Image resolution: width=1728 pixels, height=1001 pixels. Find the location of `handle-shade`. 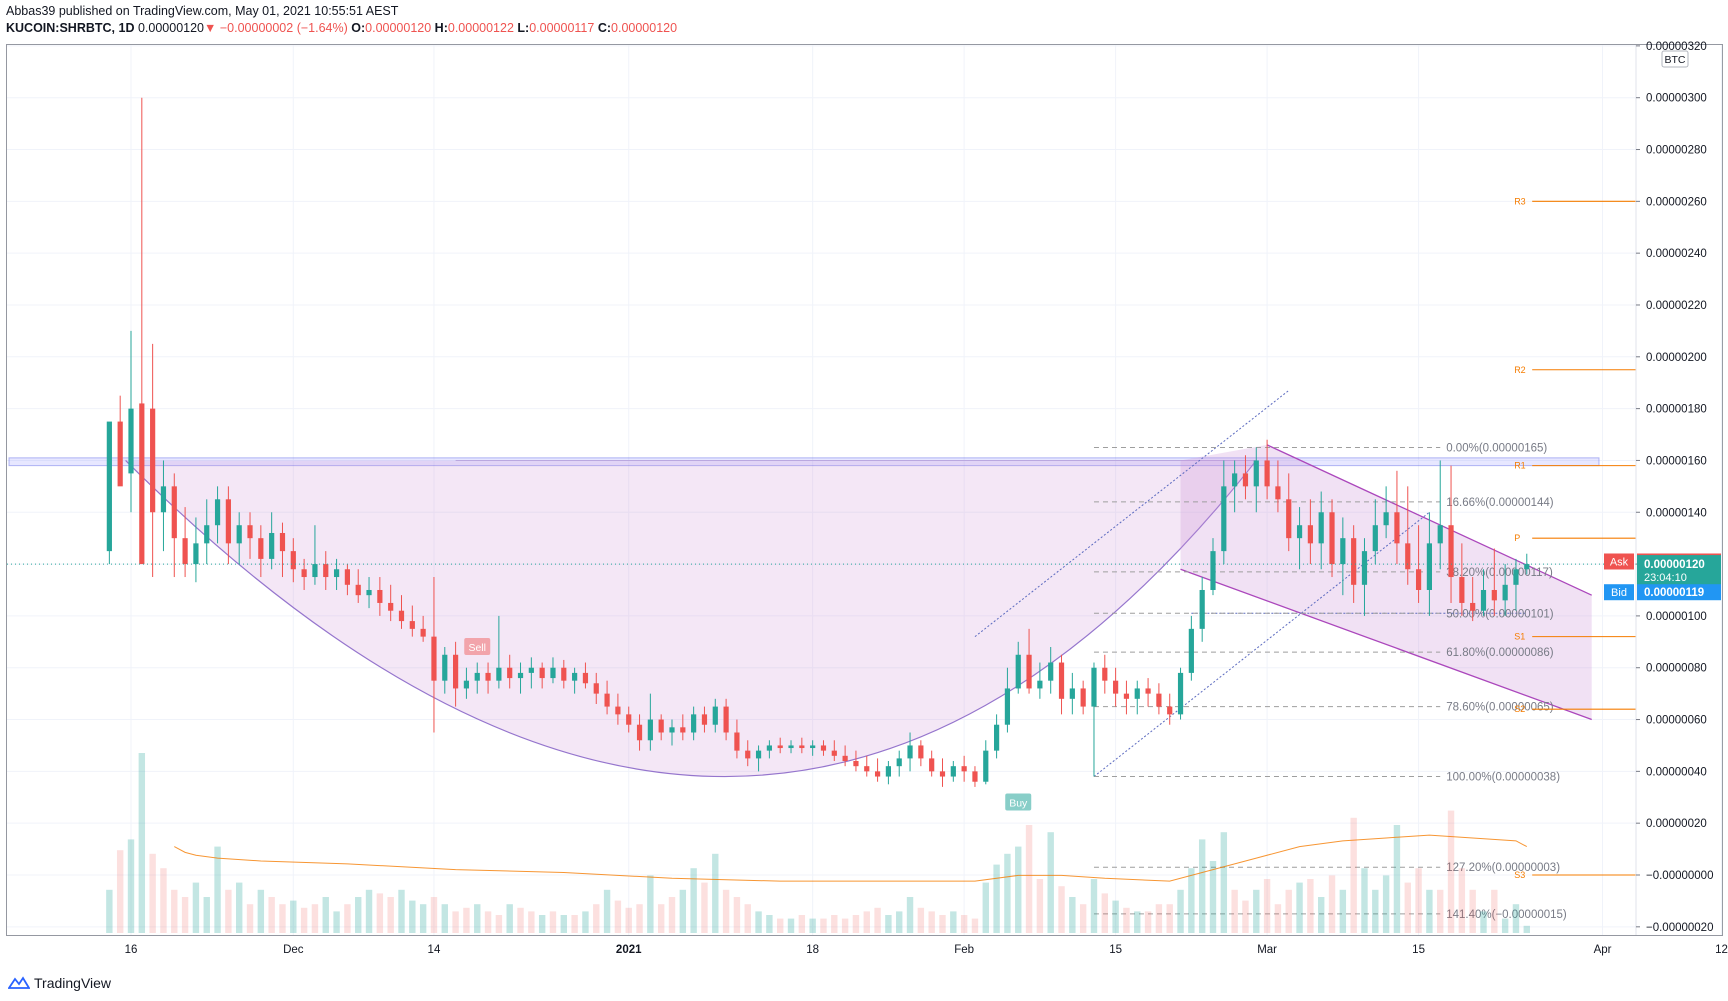

handle-shade is located at coordinates (1386, 582).